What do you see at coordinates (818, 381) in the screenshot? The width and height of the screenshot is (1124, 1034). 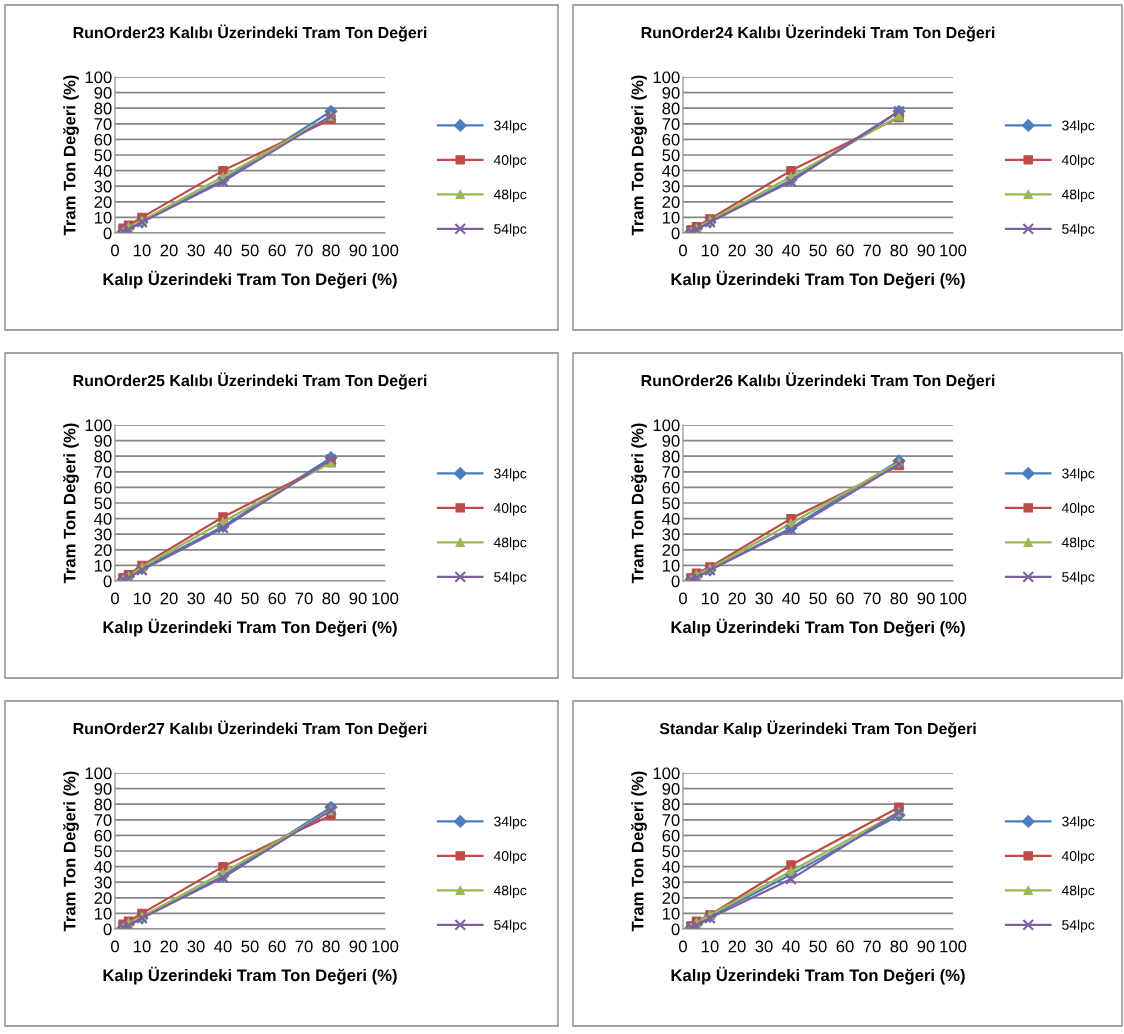 I see `chart-title: RunOrder26 Kalıbı Üzerindeki Tram Ton Değeri` at bounding box center [818, 381].